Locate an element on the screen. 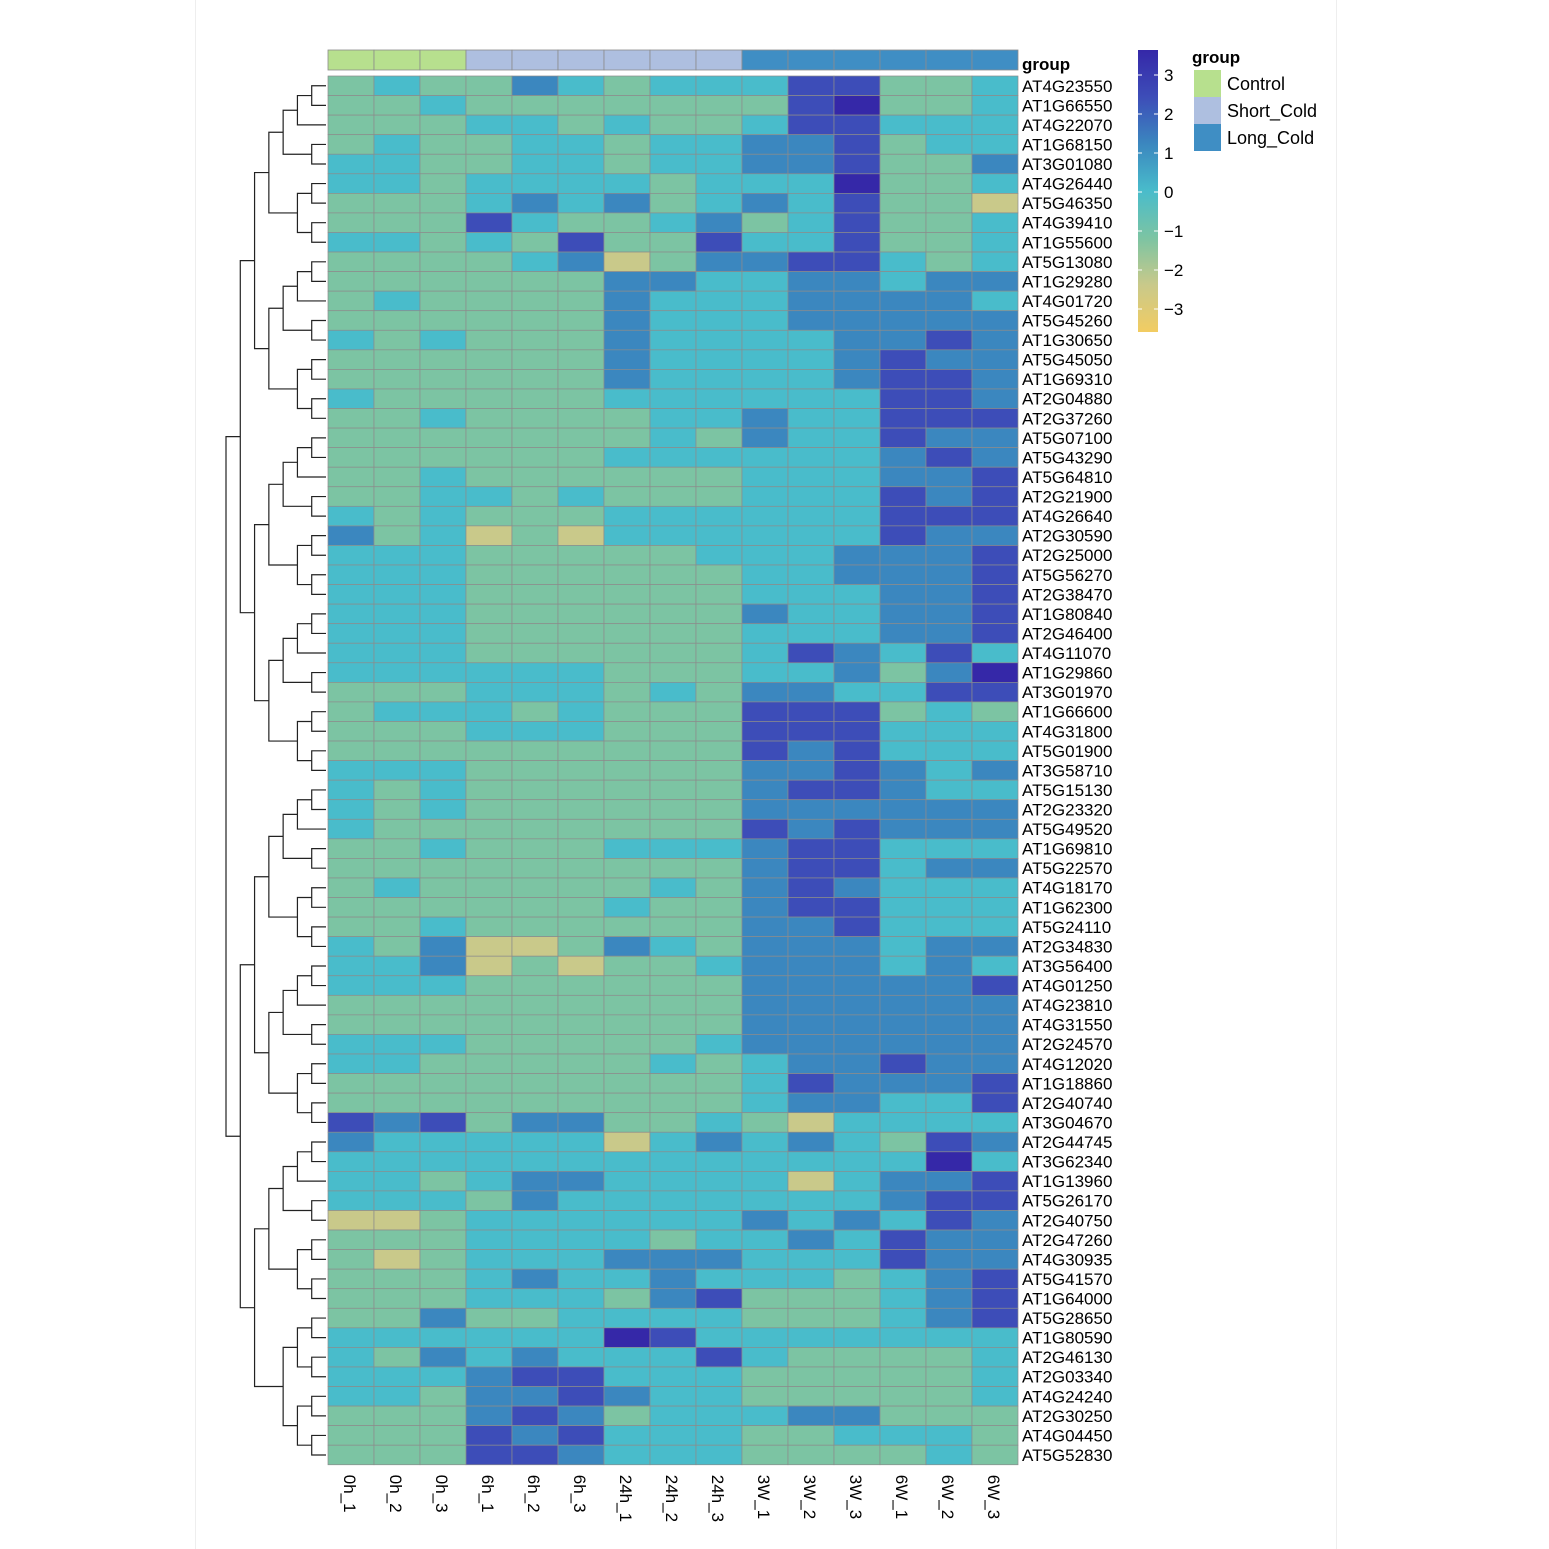 The image size is (1549, 1549). row-label: AT2G34830 is located at coordinates (1067, 946).